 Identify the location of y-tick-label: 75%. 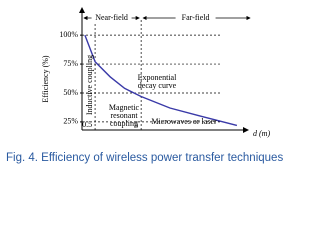
(70, 63).